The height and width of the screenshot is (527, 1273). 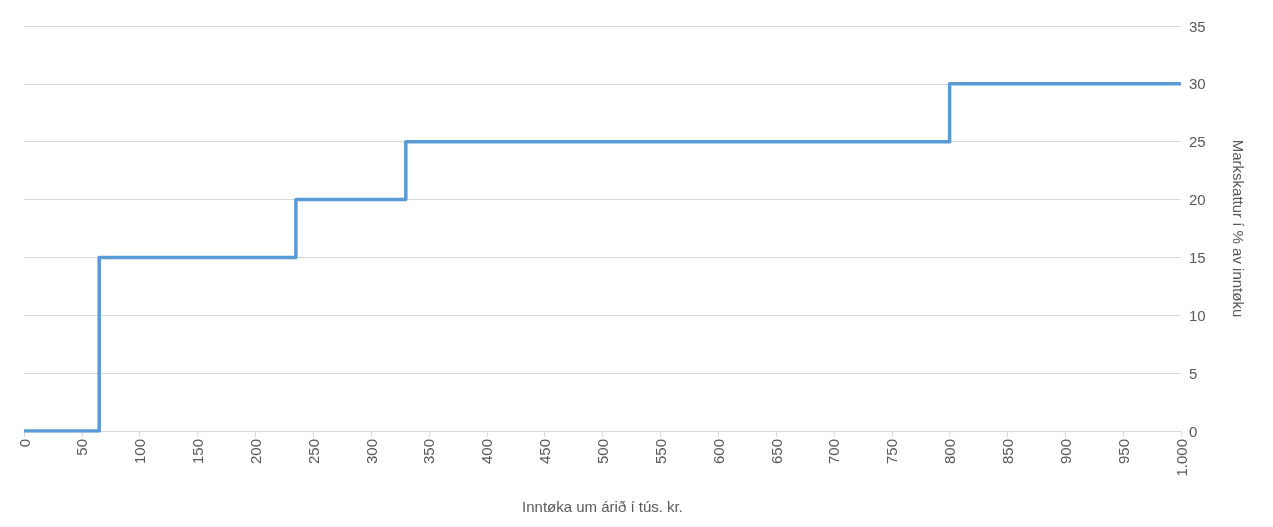 What do you see at coordinates (1197, 315) in the screenshot?
I see `y-tick-label: 10` at bounding box center [1197, 315].